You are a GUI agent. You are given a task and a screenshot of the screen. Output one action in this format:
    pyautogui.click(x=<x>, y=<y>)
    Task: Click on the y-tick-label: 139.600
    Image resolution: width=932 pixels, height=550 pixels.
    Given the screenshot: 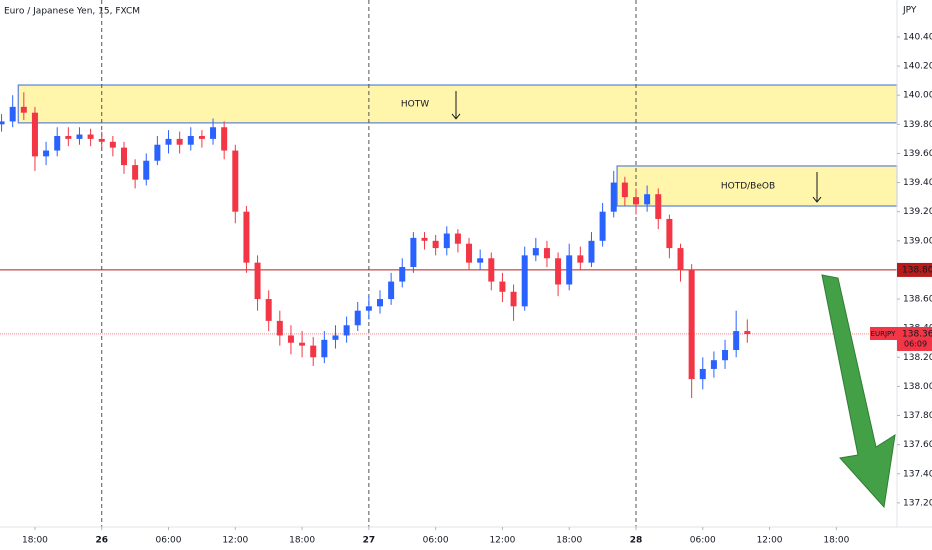 What is the action you would take?
    pyautogui.click(x=917, y=154)
    